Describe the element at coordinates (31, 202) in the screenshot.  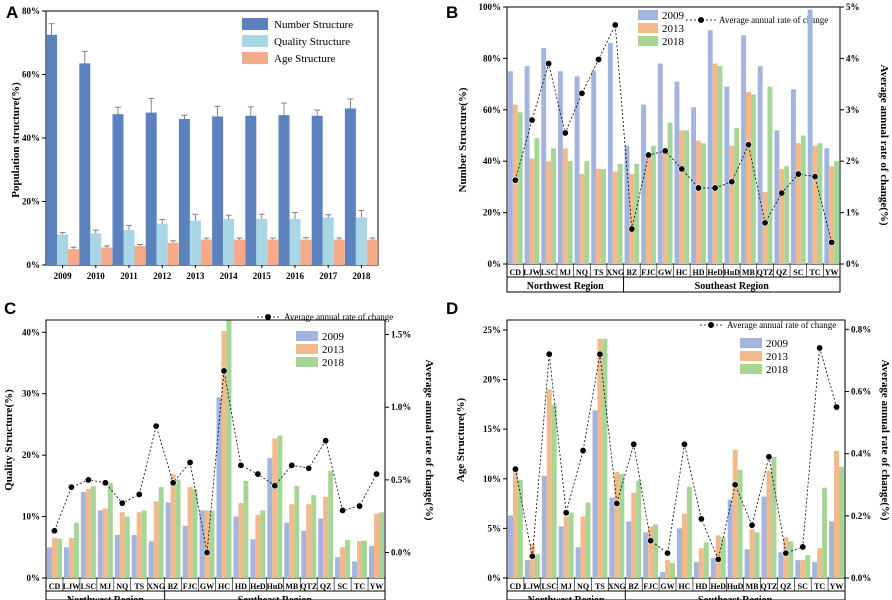
I see `panel-a-ytick-label: 20%` at that location.